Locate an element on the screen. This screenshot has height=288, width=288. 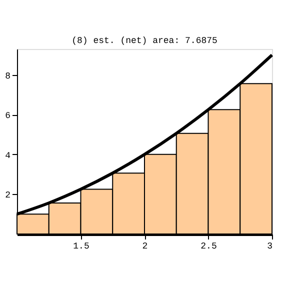
y-tick-label: 8 is located at coordinates (7, 76).